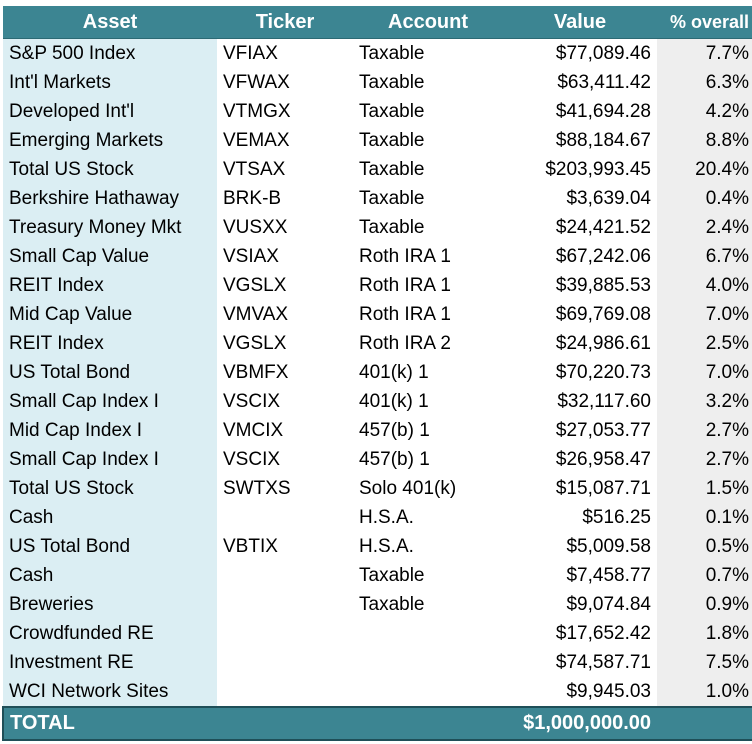 This screenshot has width=752, height=744. Describe the element at coordinates (704, 22) in the screenshot. I see `header-pct-overall: % overall` at that location.